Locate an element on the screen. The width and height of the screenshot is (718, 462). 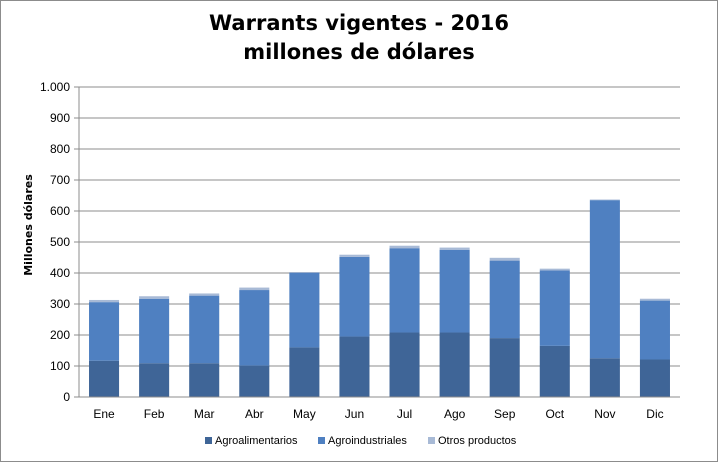
x-tick-label: May is located at coordinates (304, 414).